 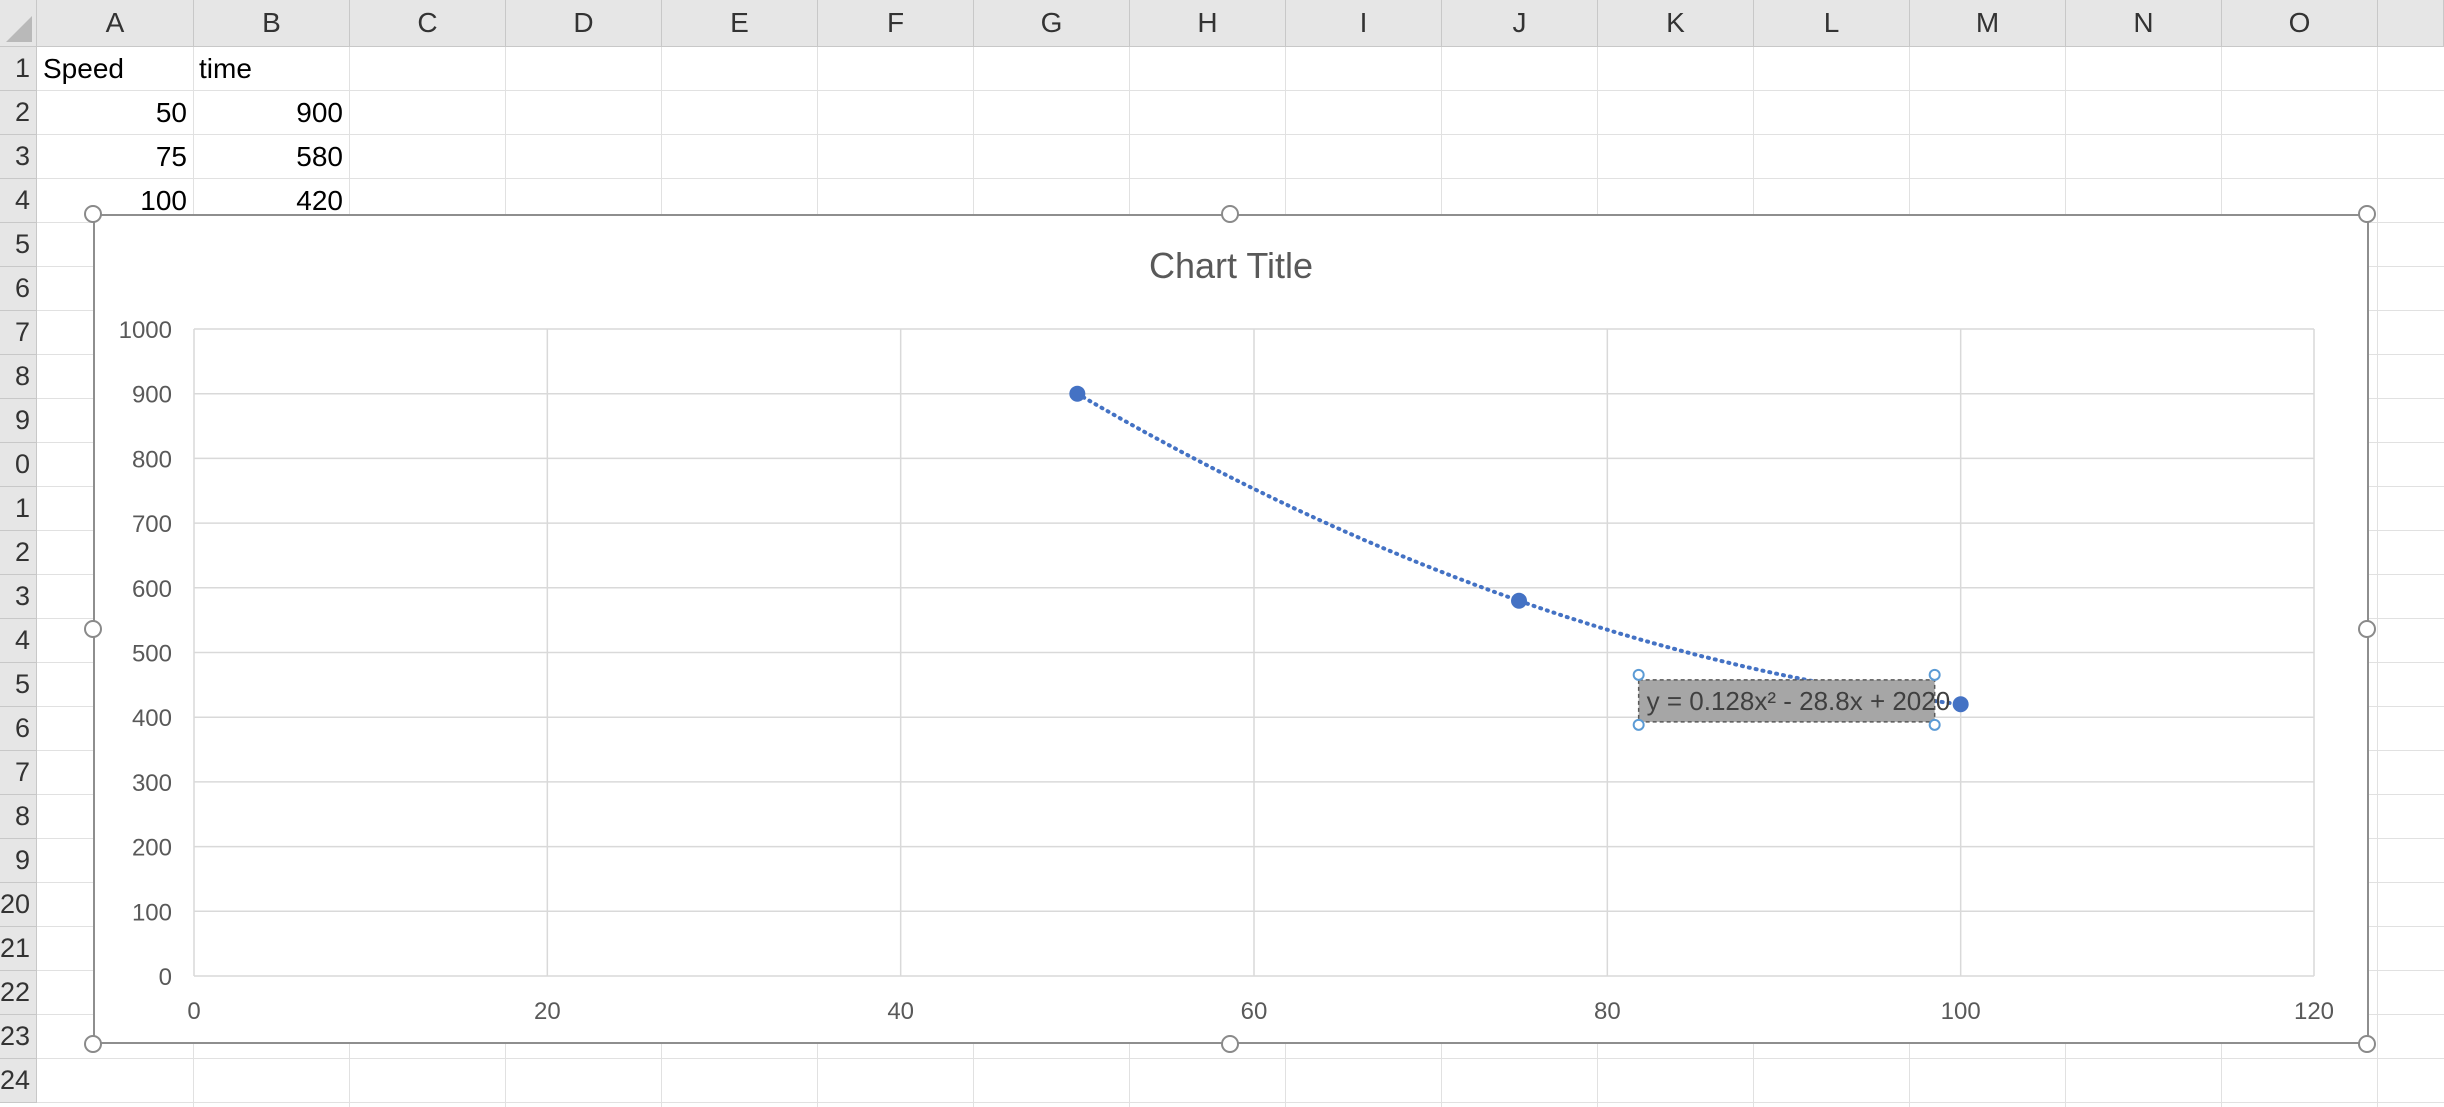 I want to click on column-header-b: B, so click(x=272, y=23).